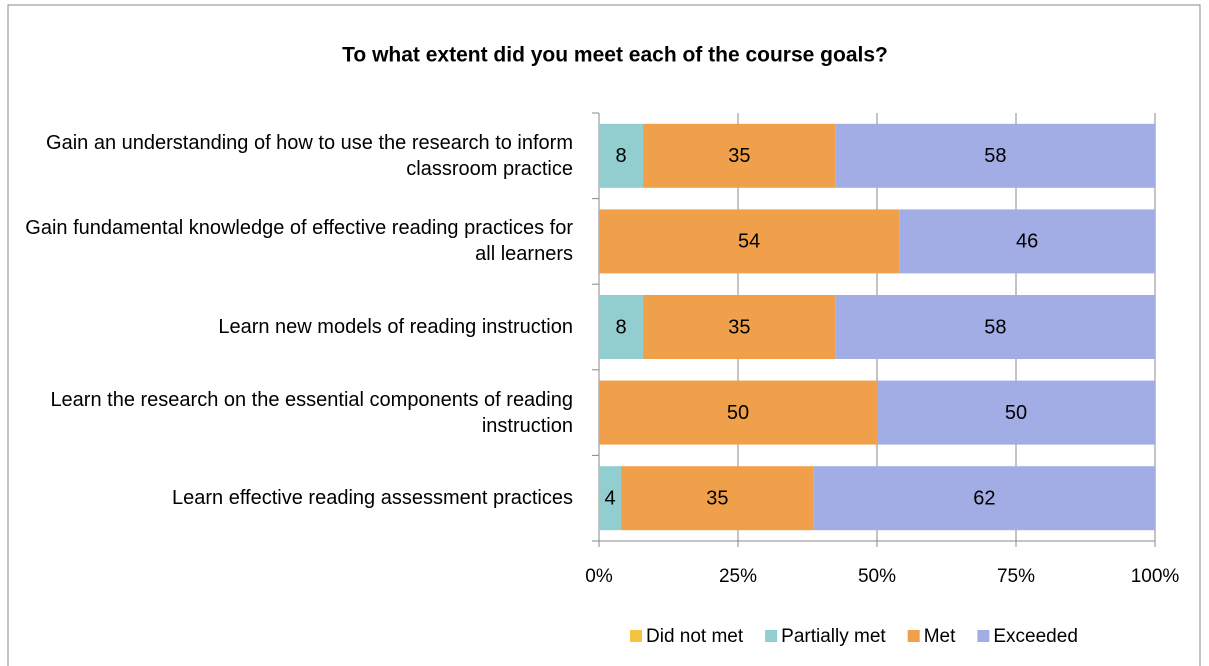 Image resolution: width=1209 pixels, height=666 pixels. What do you see at coordinates (599, 576) in the screenshot?
I see `x-tick-label: 0%` at bounding box center [599, 576].